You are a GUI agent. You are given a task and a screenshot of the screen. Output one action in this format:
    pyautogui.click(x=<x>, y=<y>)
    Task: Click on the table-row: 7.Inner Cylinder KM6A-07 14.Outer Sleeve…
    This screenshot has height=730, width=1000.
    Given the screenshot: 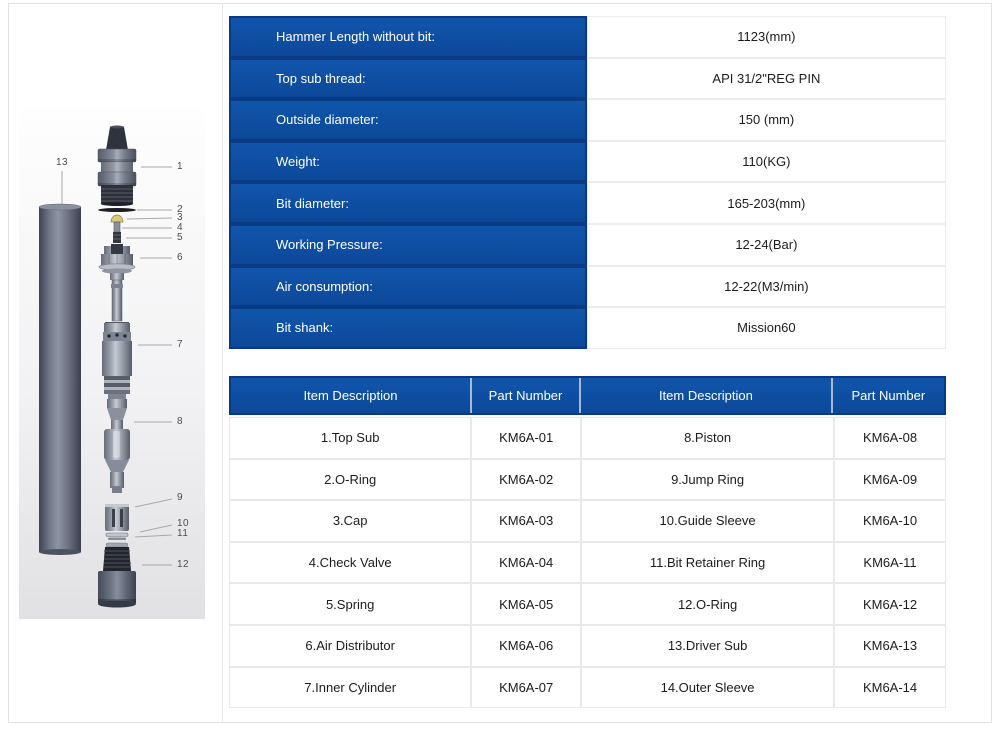 What is the action you would take?
    pyautogui.click(x=587, y=687)
    